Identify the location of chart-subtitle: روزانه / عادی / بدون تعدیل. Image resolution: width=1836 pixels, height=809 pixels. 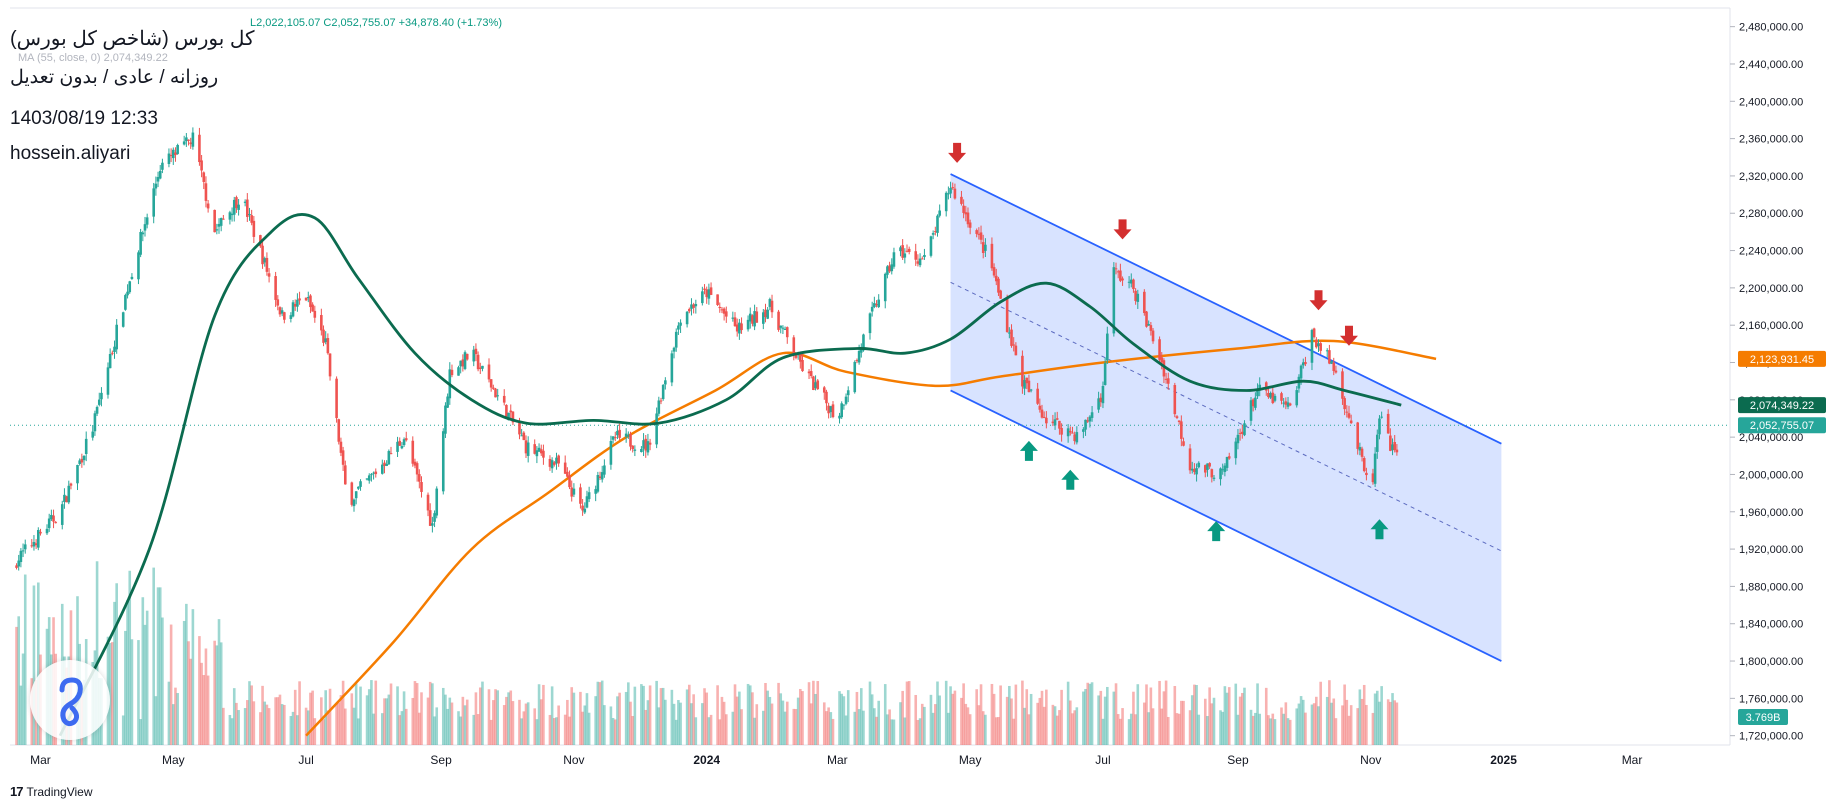
(114, 77).